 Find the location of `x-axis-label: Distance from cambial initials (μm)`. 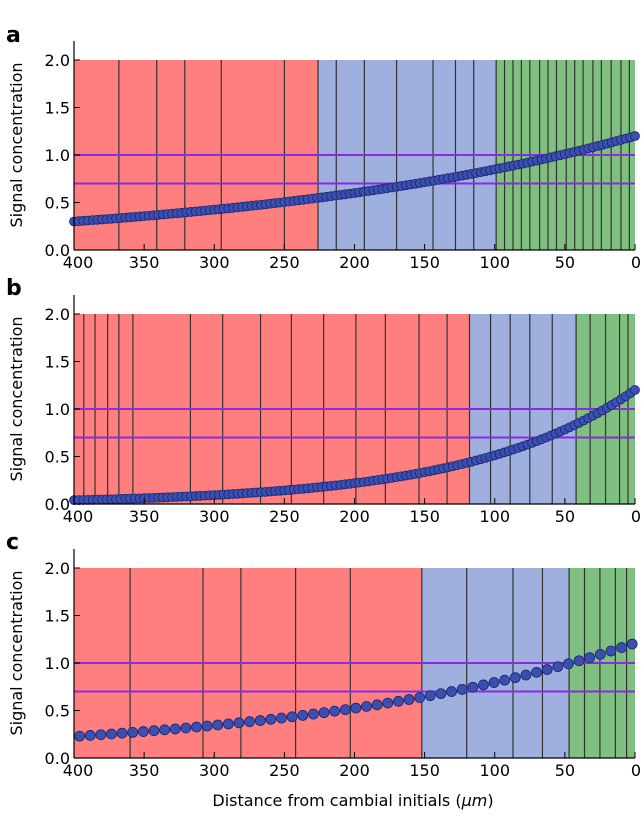

x-axis-label: Distance from cambial initials (μm) is located at coordinates (352, 800).